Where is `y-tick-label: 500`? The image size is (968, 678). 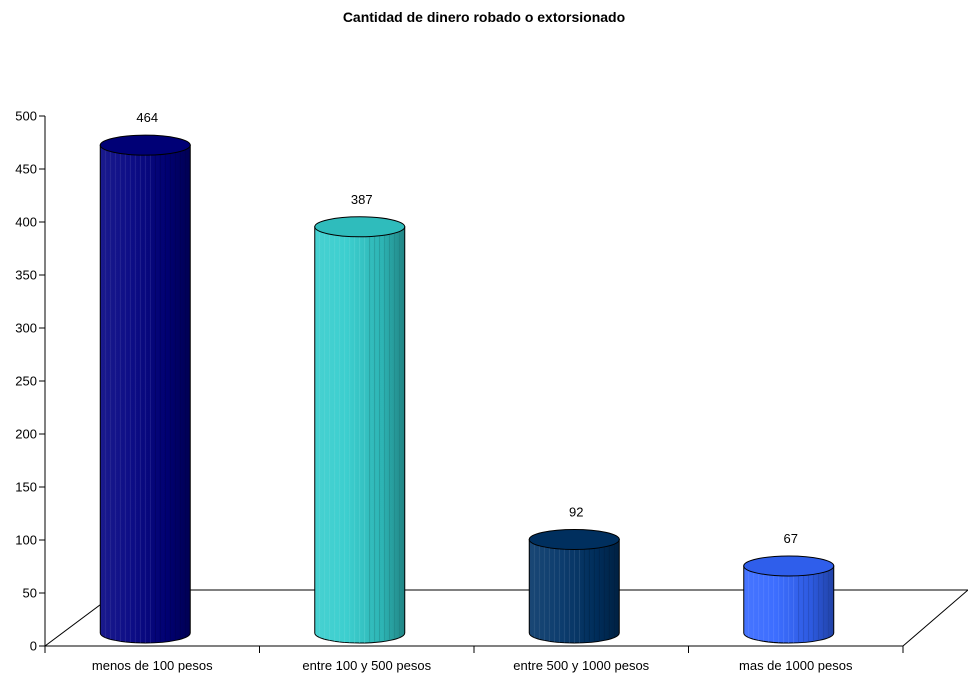
y-tick-label: 500 is located at coordinates (26, 116).